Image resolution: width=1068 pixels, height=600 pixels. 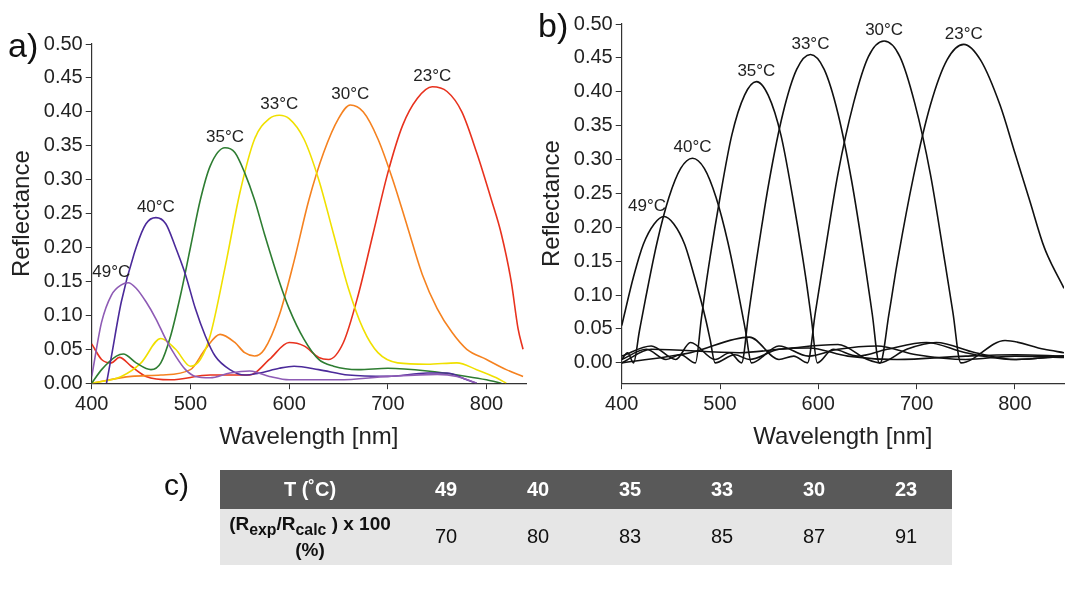 I want to click on data-label: 80, so click(x=538, y=537).